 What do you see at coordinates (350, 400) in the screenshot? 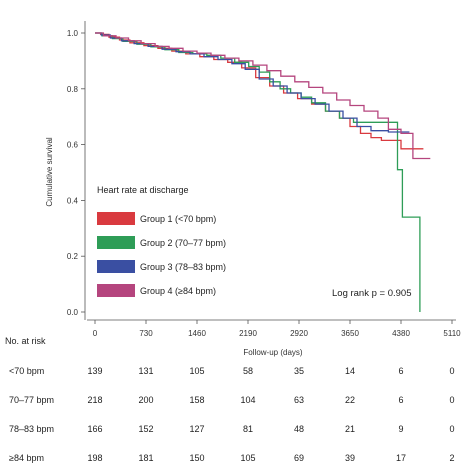
I see `risk-cell: 22` at bounding box center [350, 400].